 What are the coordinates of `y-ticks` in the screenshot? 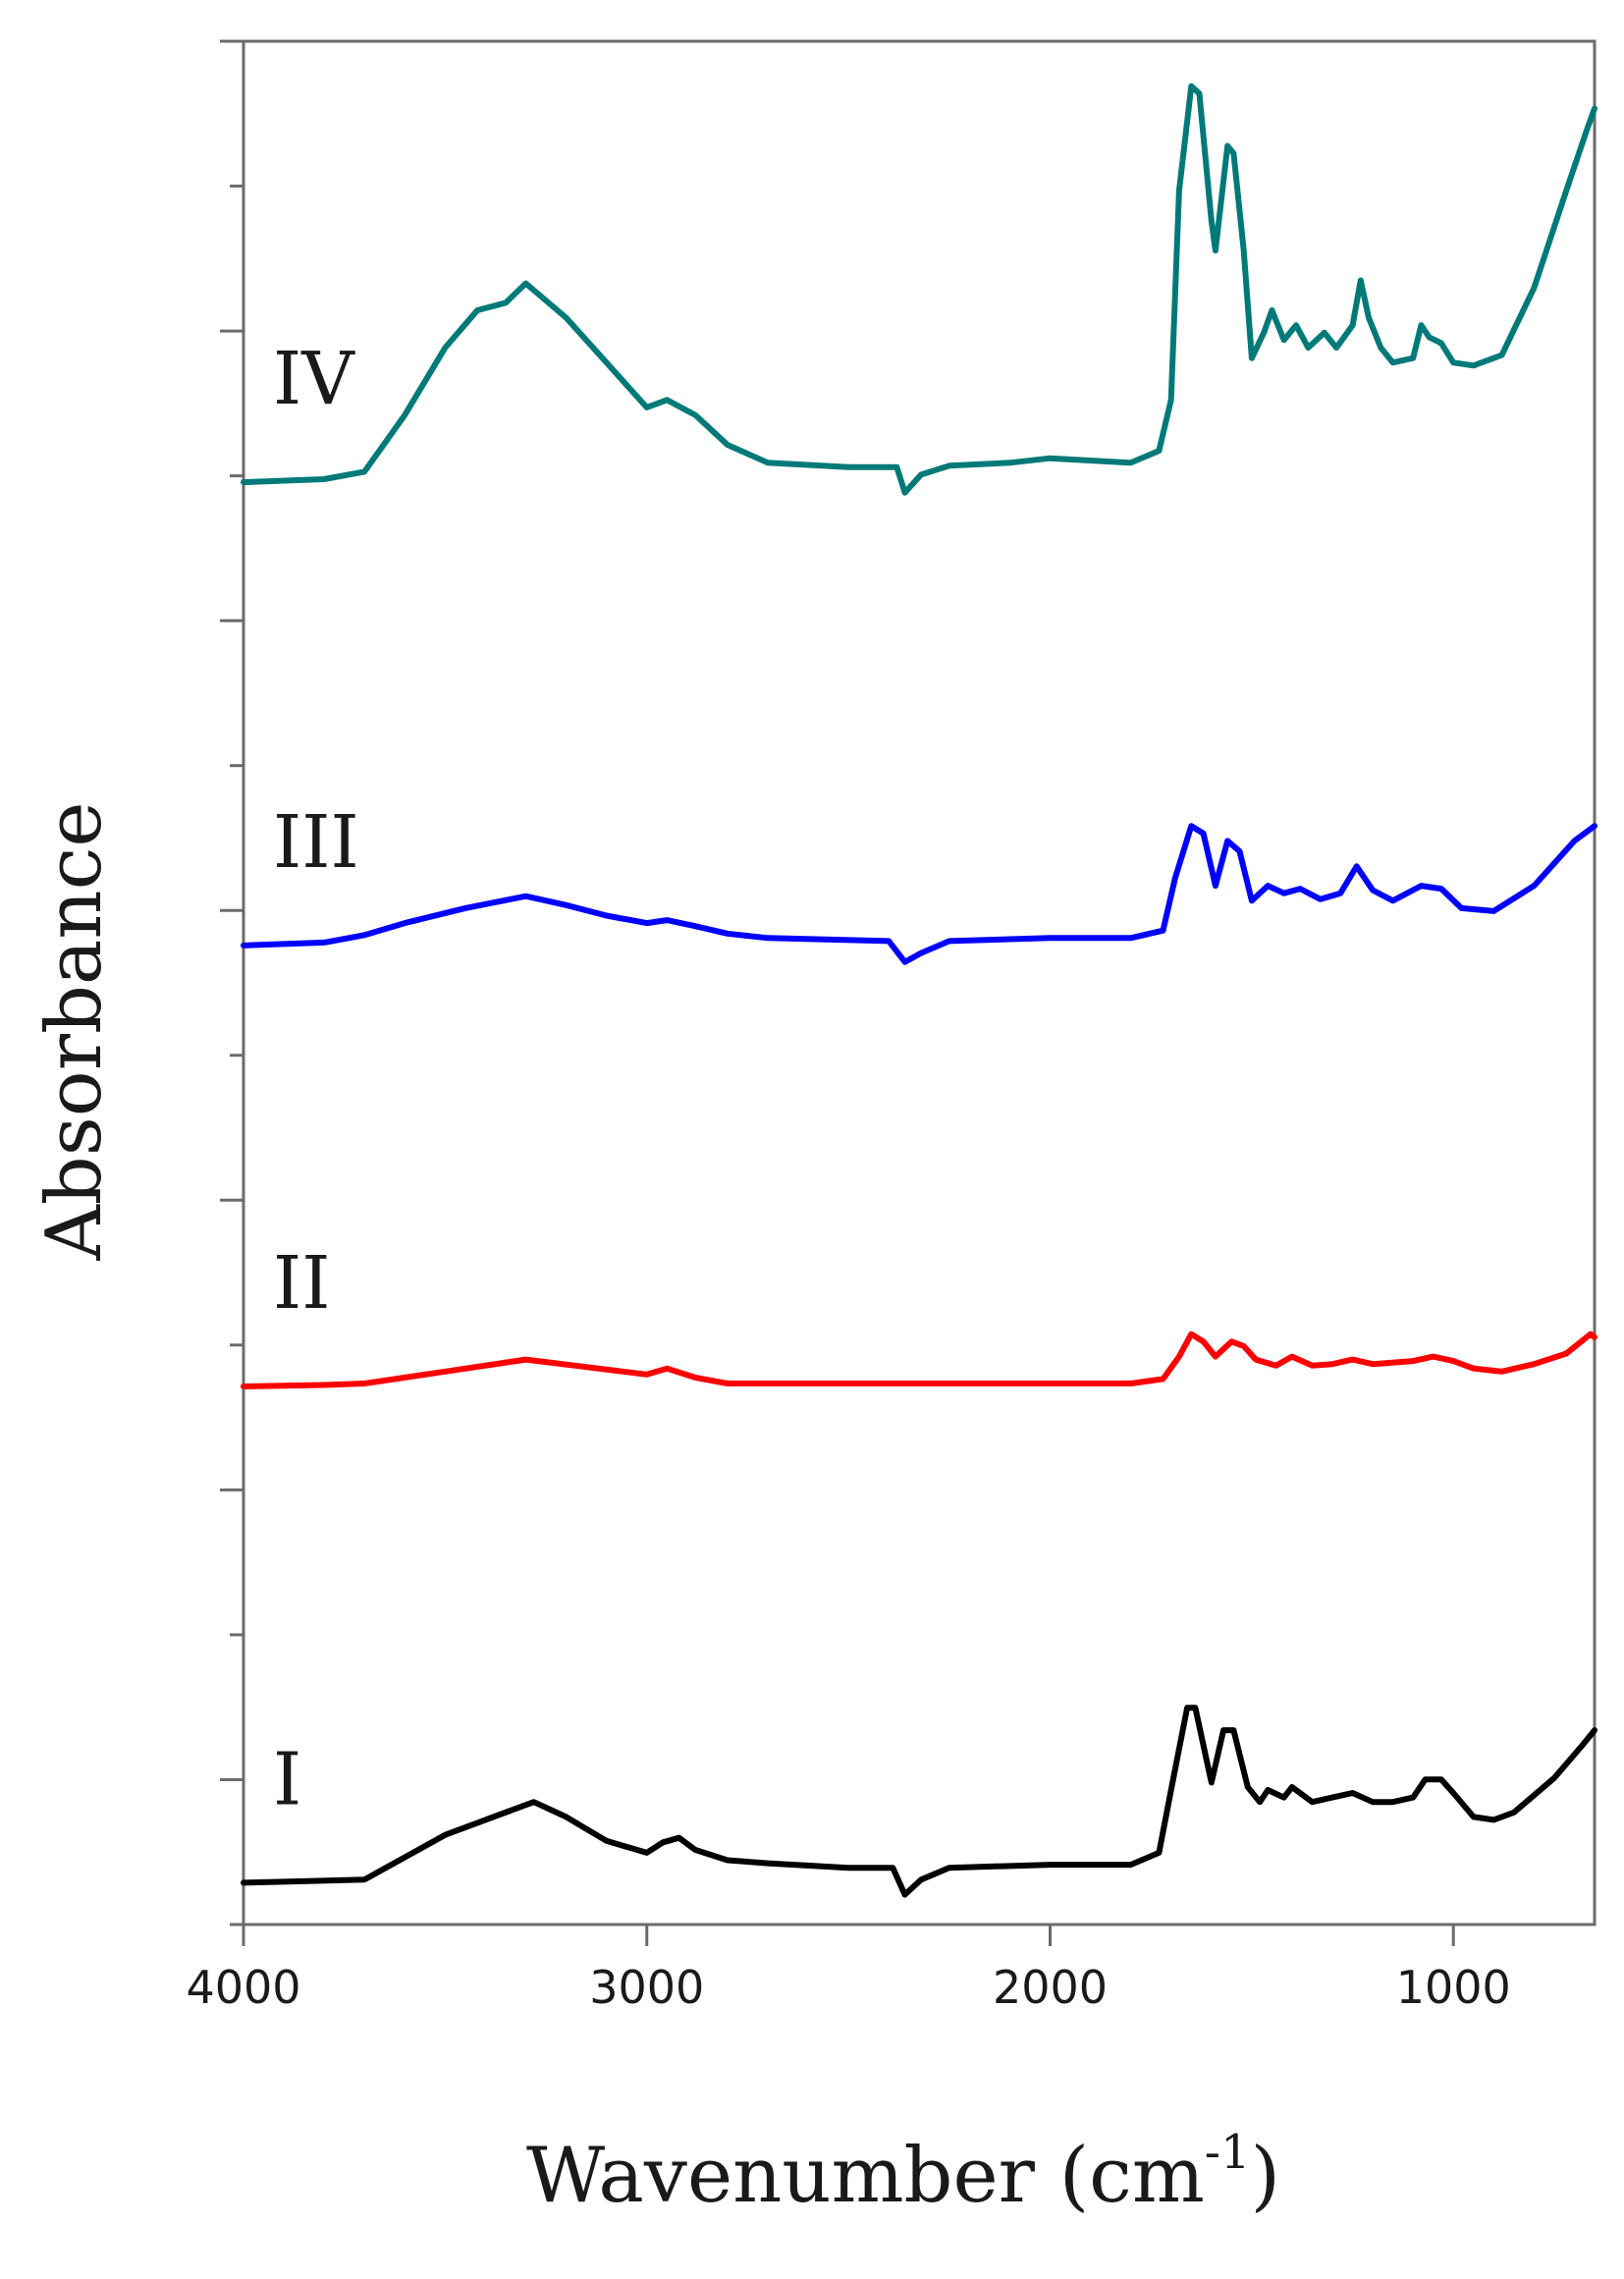 It's located at (232, 983).